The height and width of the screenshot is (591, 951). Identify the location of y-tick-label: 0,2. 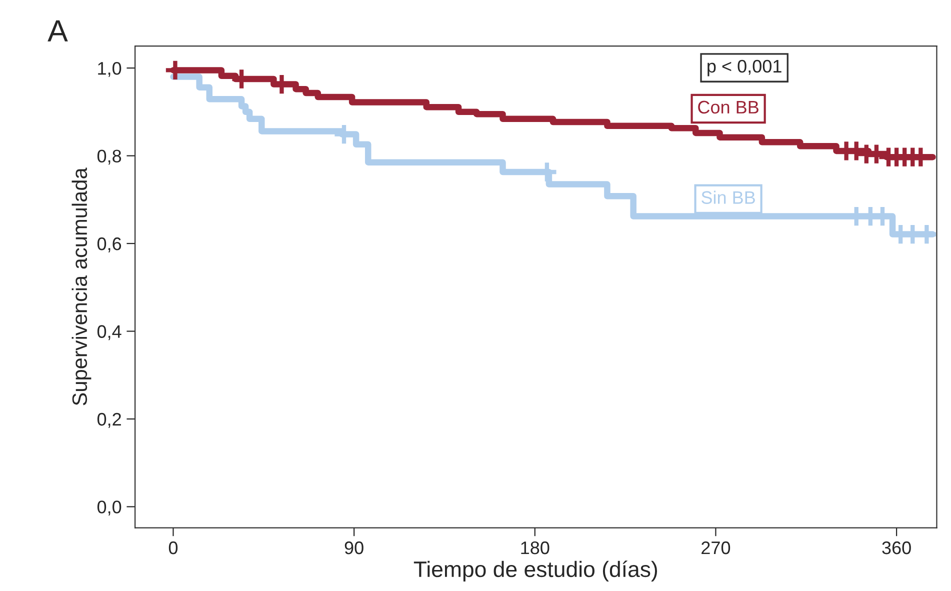
(109, 420).